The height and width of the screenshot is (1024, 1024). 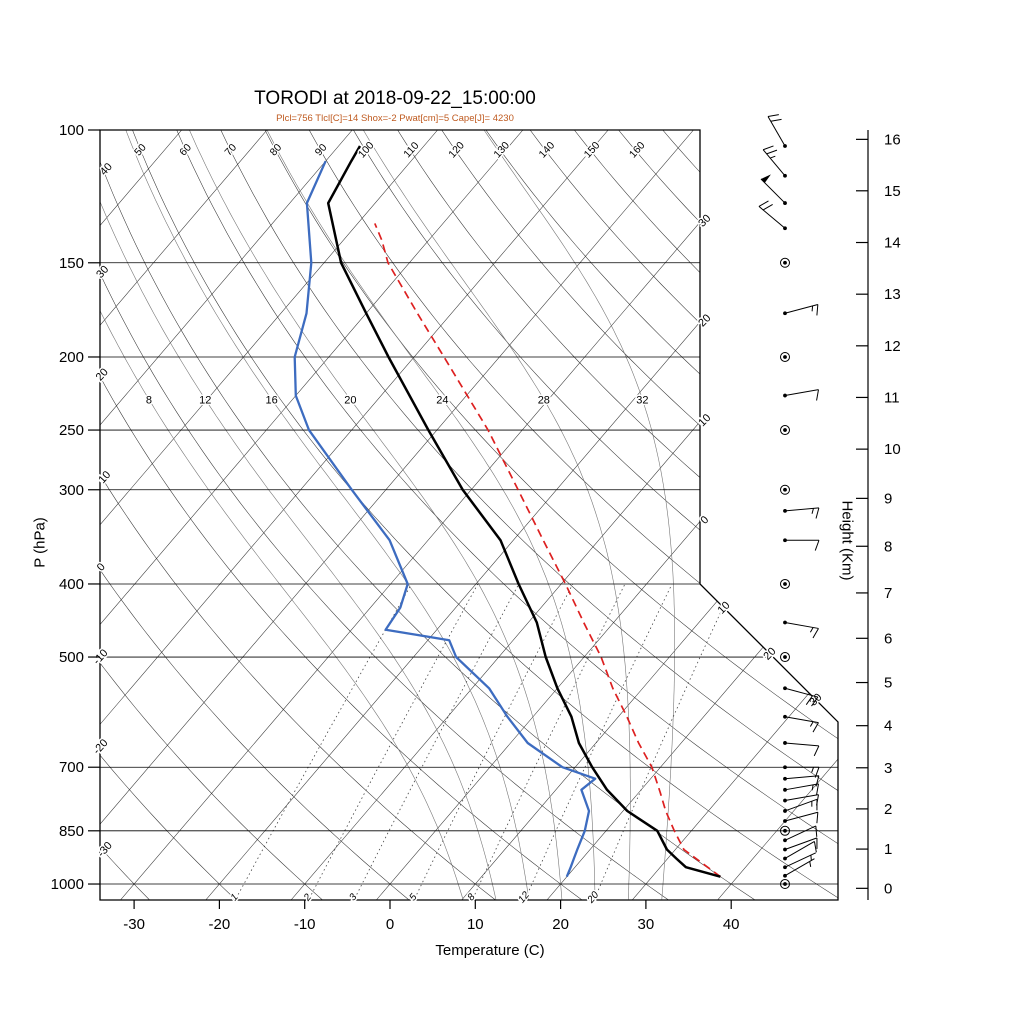 What do you see at coordinates (642, 400) in the screenshot?
I see `svg-text: 32` at bounding box center [642, 400].